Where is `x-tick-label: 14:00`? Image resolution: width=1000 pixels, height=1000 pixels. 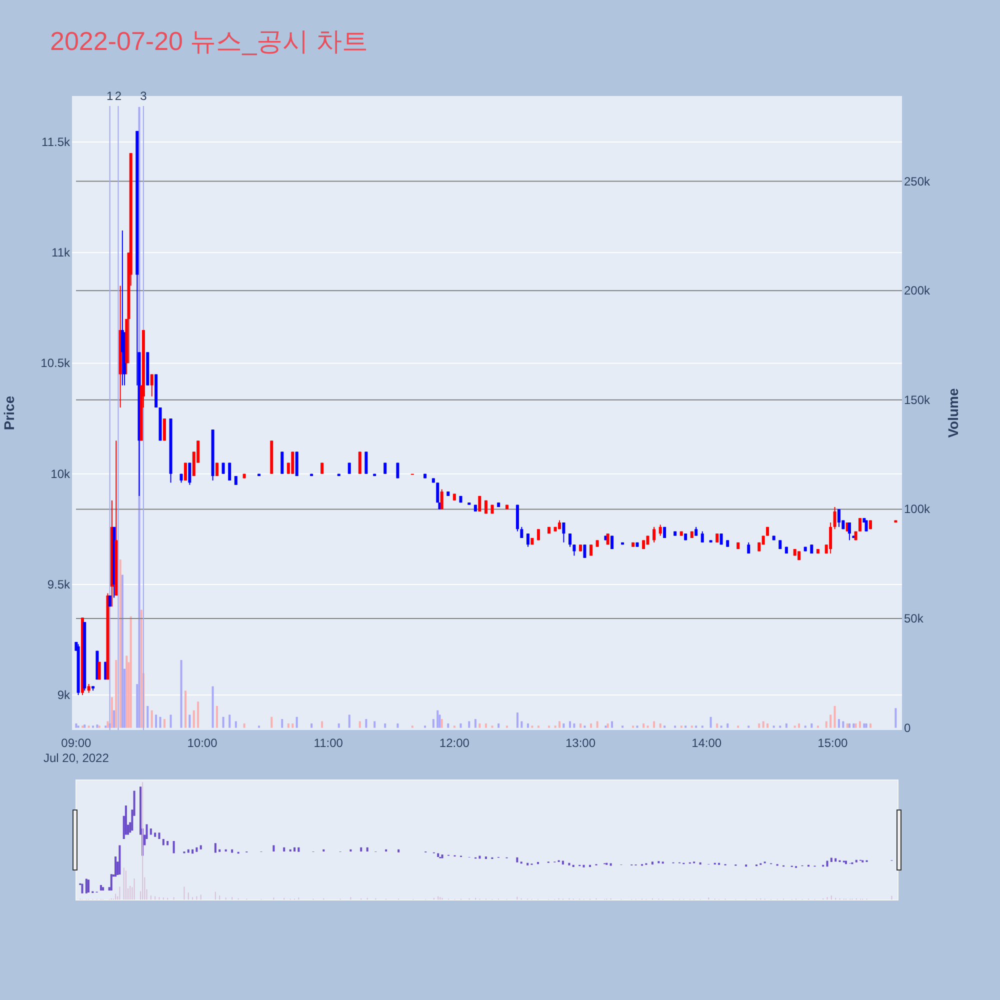 x-tick-label: 14:00 is located at coordinates (707, 743).